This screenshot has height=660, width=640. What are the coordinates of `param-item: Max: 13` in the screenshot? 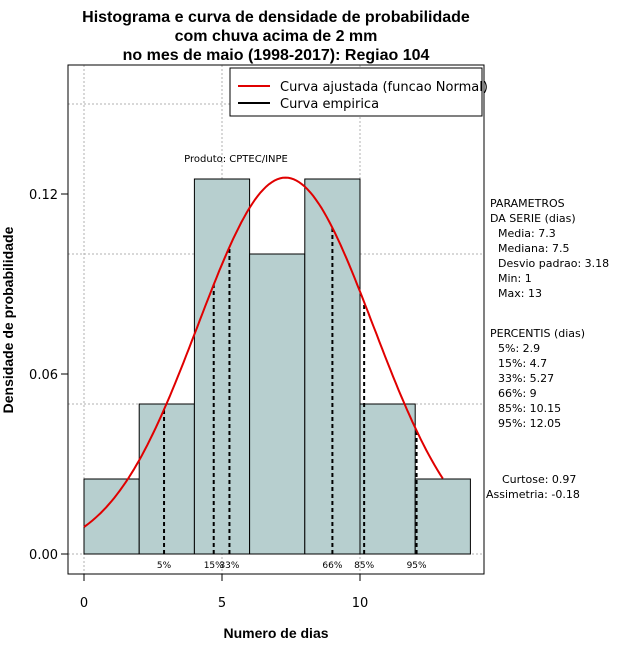 It's located at (520, 293).